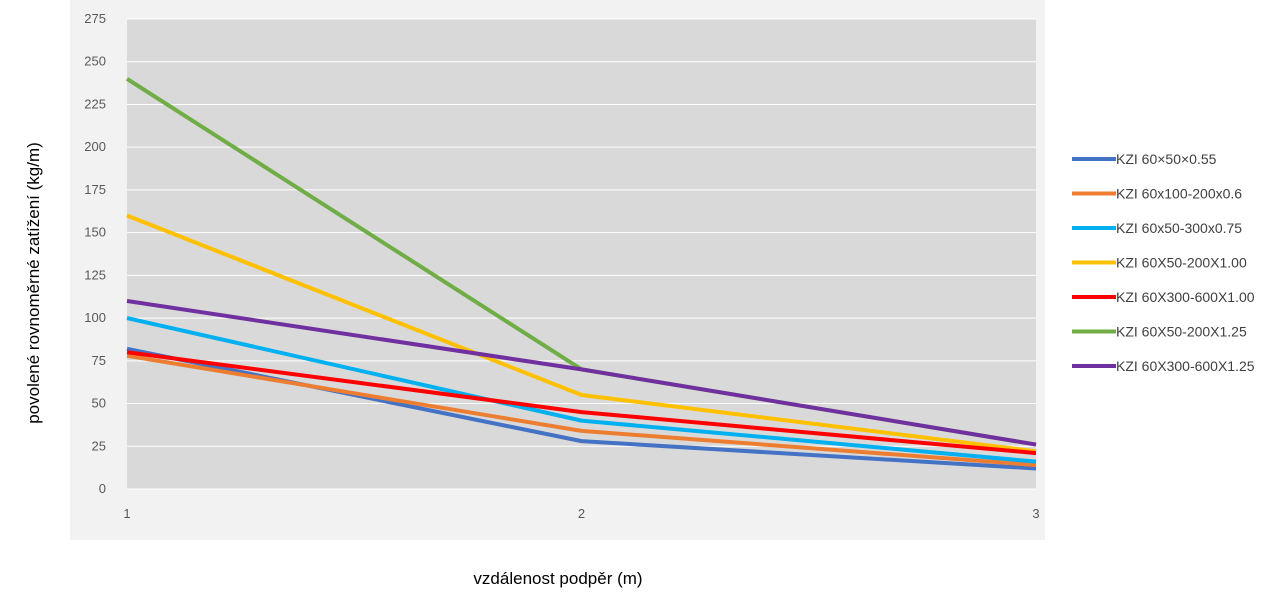  I want to click on y-tick-label: 250, so click(95, 61).